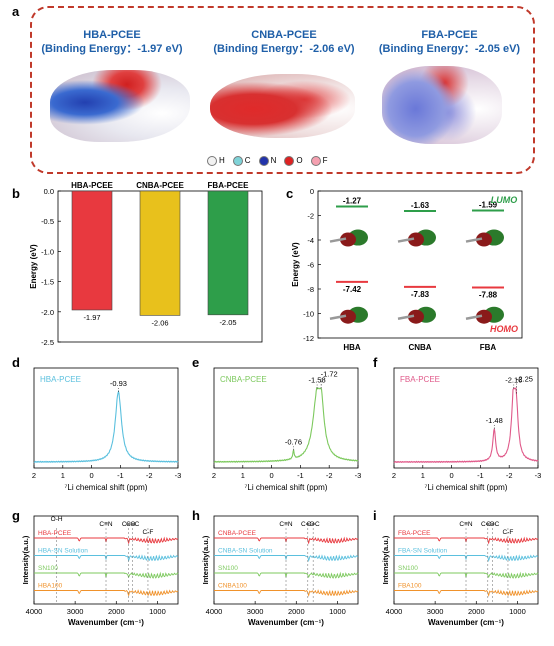 Image resolution: width=554 pixels, height=646 pixels. Describe the element at coordinates (243, 379) in the screenshot. I see `series-label: CNBA-PCEE` at that location.